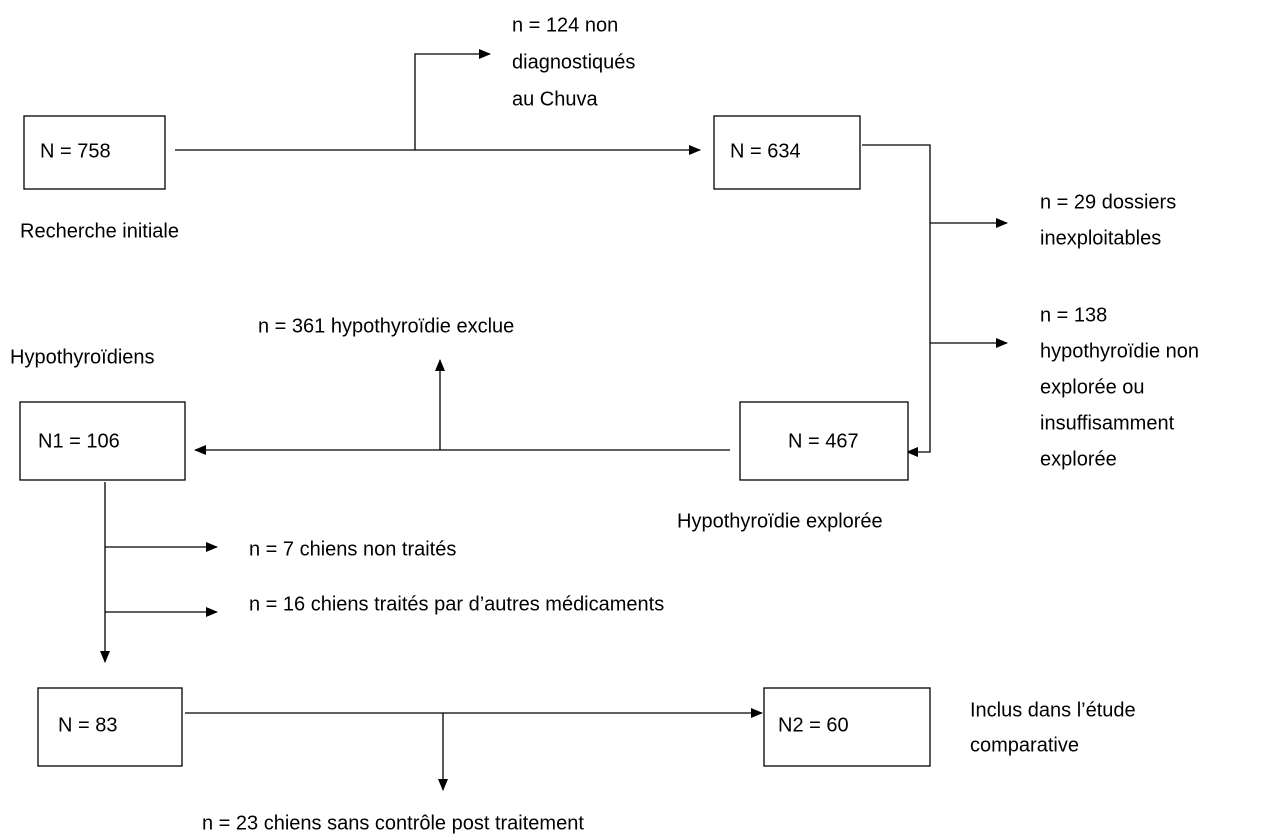 Image resolution: width=1261 pixels, height=837 pixels. I want to click on node-label: N = 467, so click(823, 441).